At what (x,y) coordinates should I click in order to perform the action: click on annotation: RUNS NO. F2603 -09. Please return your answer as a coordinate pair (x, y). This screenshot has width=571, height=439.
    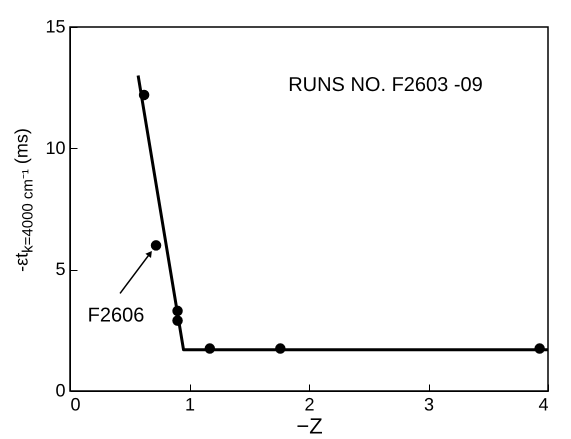
    Looking at the image, I should click on (385, 85).